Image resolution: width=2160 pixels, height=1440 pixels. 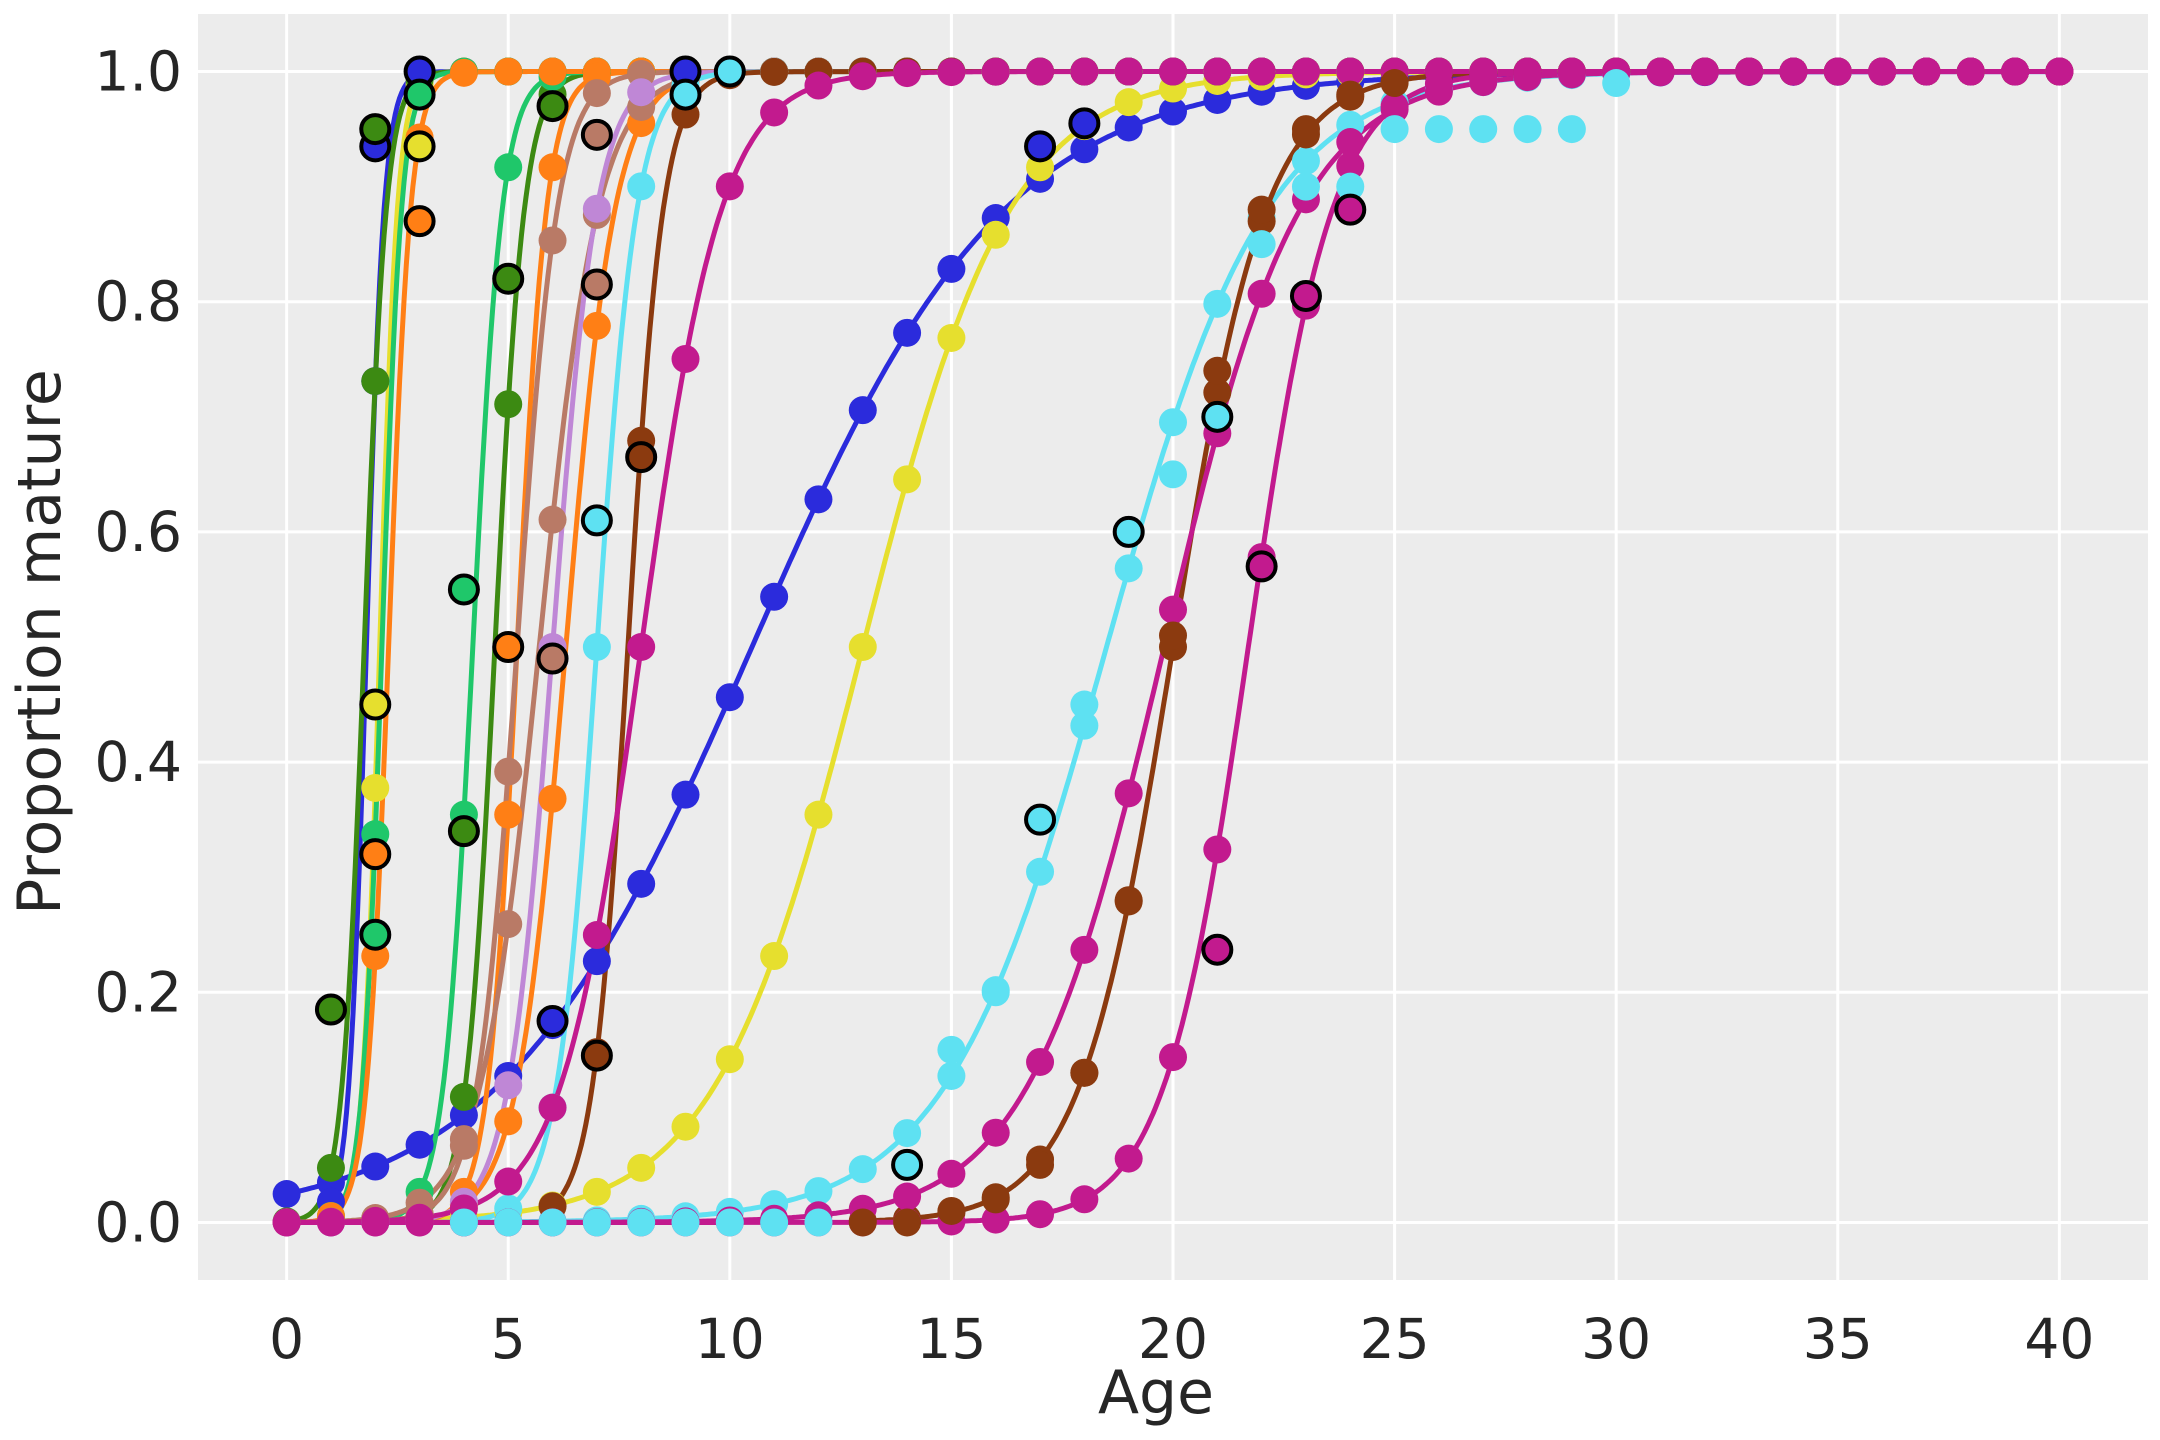 What do you see at coordinates (2059, 1339) in the screenshot?
I see `x-tick-label: 40` at bounding box center [2059, 1339].